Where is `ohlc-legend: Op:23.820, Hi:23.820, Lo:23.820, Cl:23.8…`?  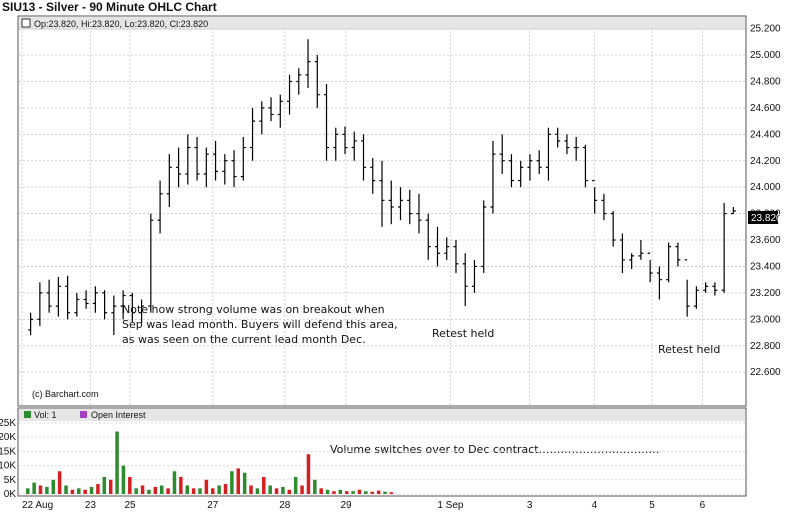 ohlc-legend: Op:23.820, Hi:23.820, Lo:23.820, Cl:23.8… is located at coordinates (121, 24).